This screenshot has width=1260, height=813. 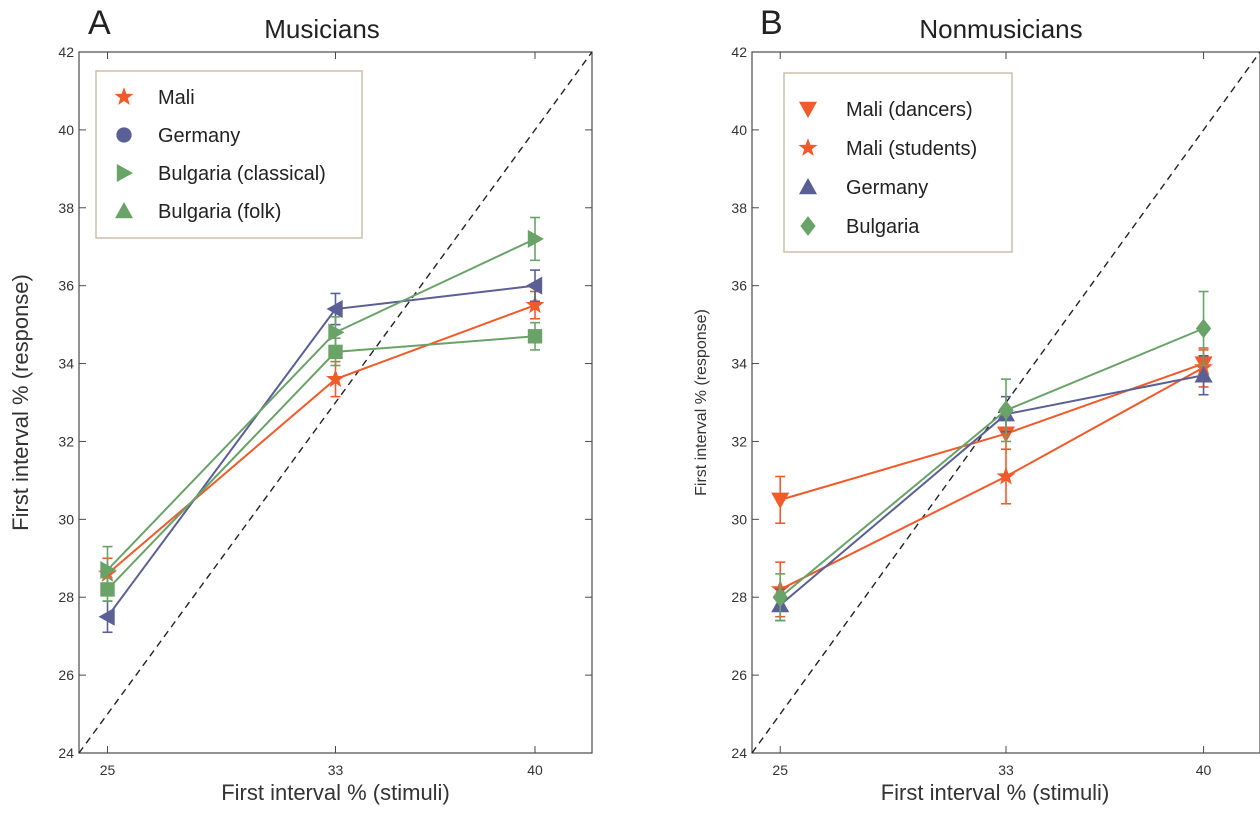 I want to click on panel-title: Nonmusicians, so click(x=1000, y=29).